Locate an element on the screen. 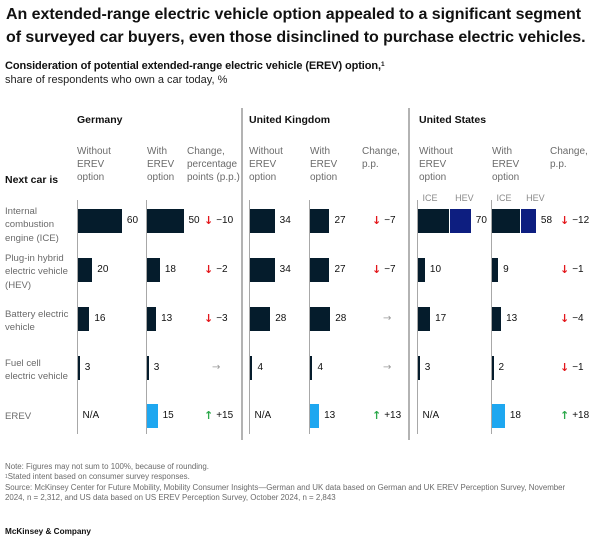 Image resolution: width=602 pixels, height=538 pixels. bar-us-without-erev-phev is located at coordinates (421, 270).